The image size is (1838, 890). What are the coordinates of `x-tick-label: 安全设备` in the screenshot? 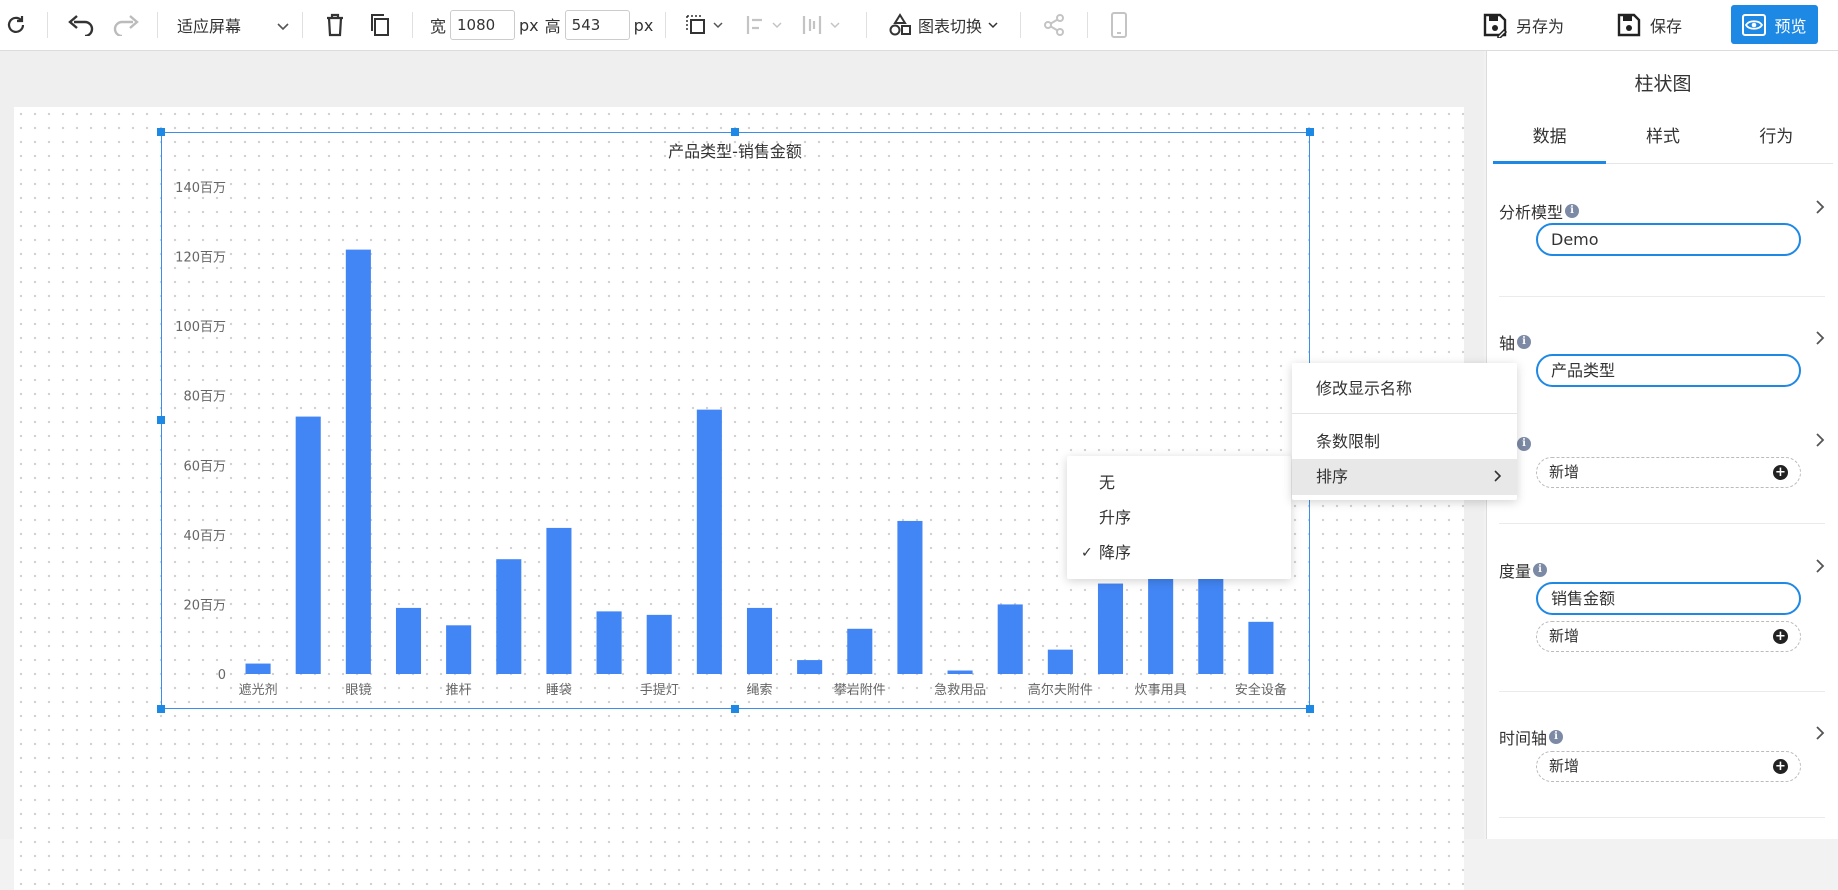 It's located at (1261, 690).